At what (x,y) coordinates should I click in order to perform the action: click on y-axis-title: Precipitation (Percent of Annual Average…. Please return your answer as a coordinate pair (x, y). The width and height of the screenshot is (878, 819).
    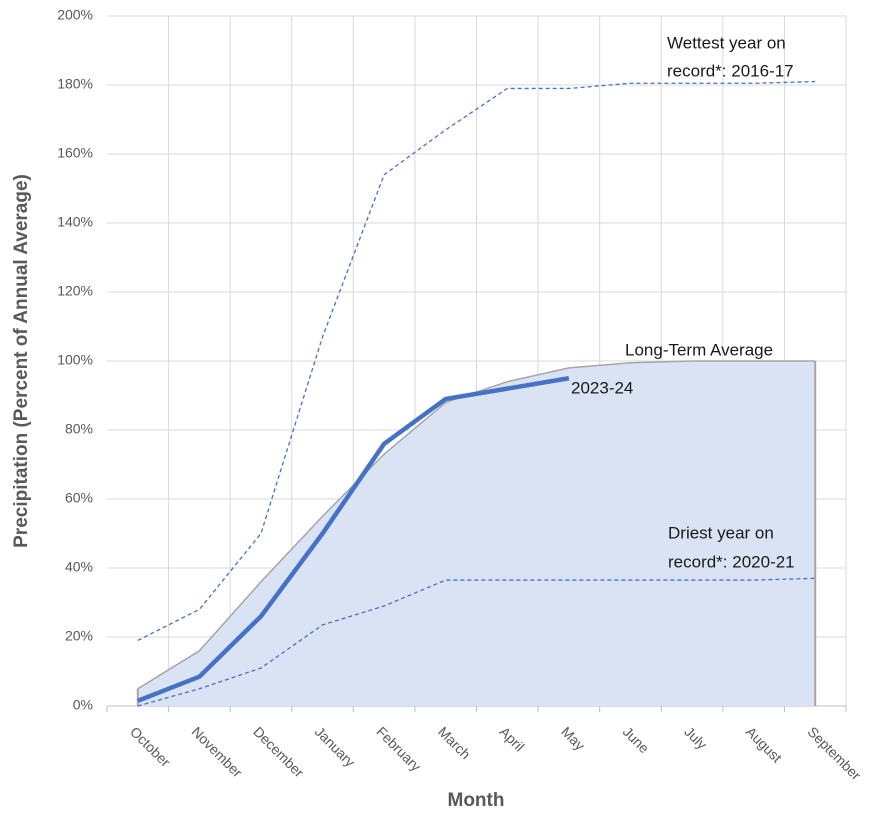
    Looking at the image, I should click on (21, 361).